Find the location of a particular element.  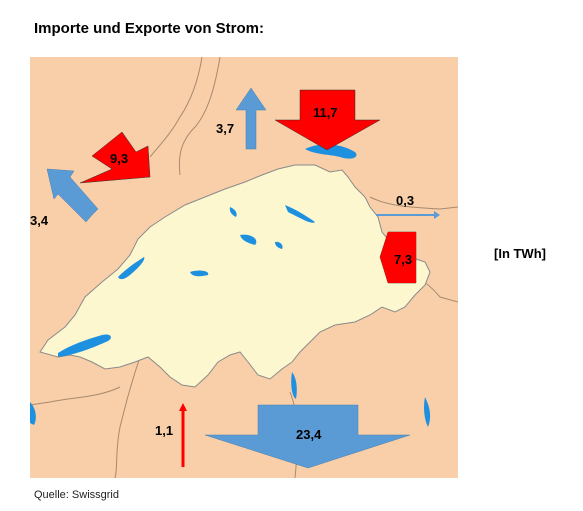

page-title: Importe und Exporte von Strom: is located at coordinates (149, 28).